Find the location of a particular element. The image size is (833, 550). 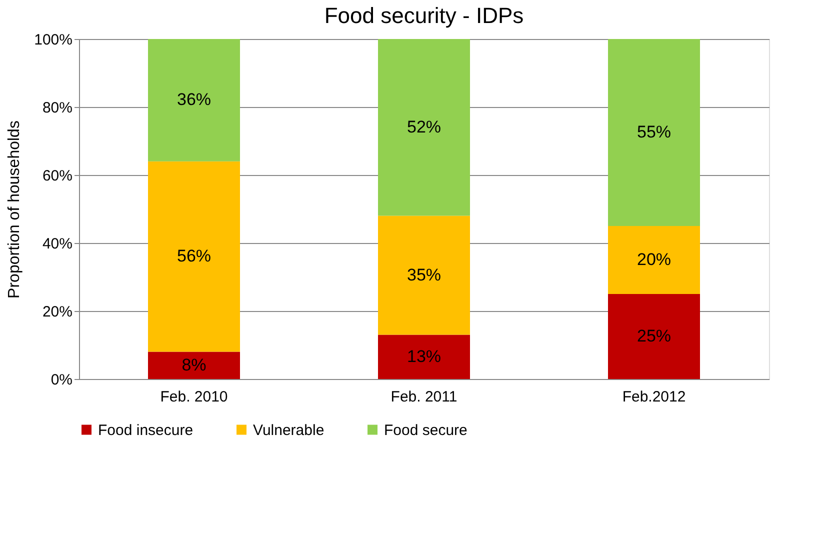

y-tick-label: 20% is located at coordinates (57, 312).